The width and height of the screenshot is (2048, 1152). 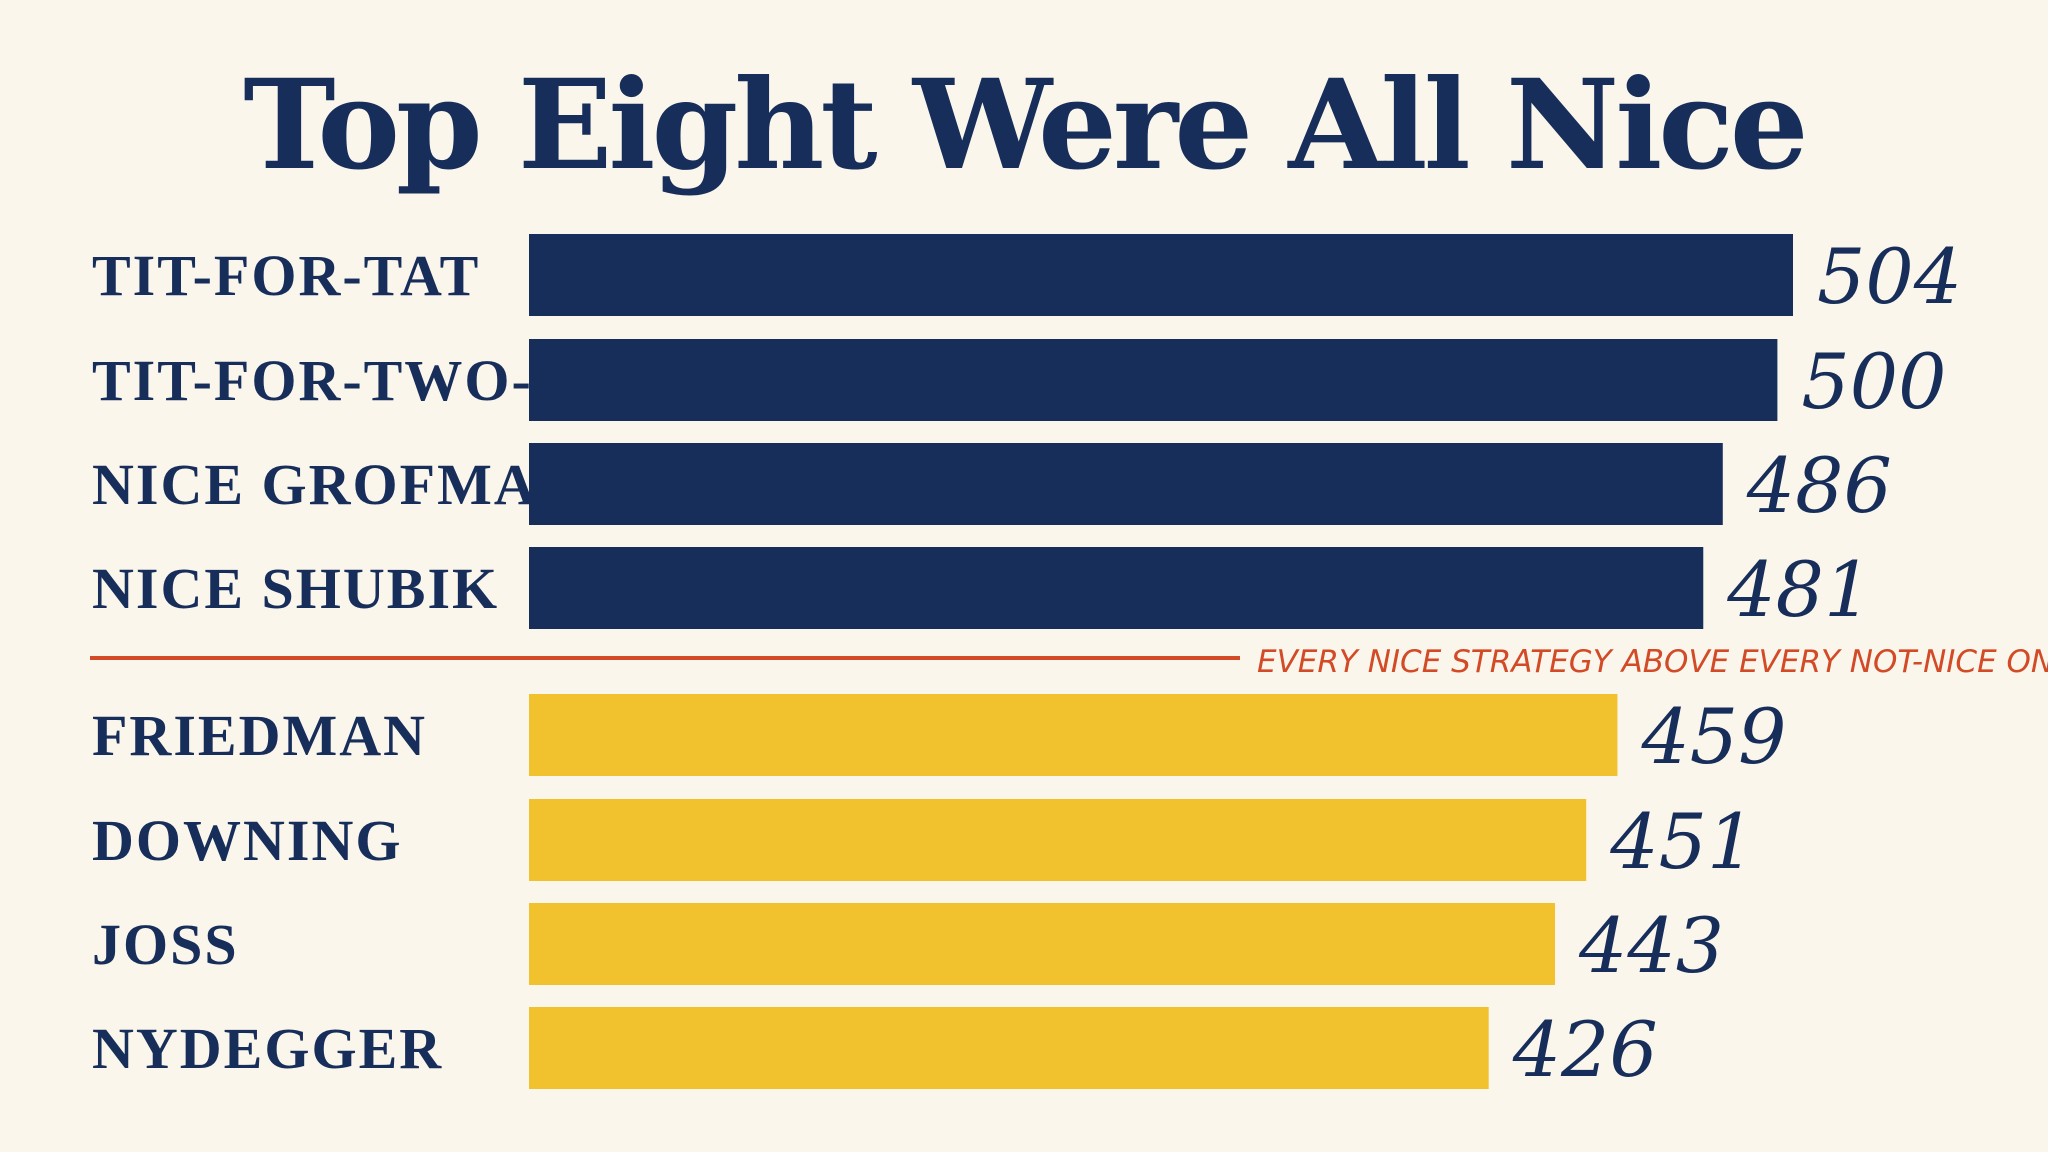 I want to click on category-label: JOSS, so click(x=165, y=944).